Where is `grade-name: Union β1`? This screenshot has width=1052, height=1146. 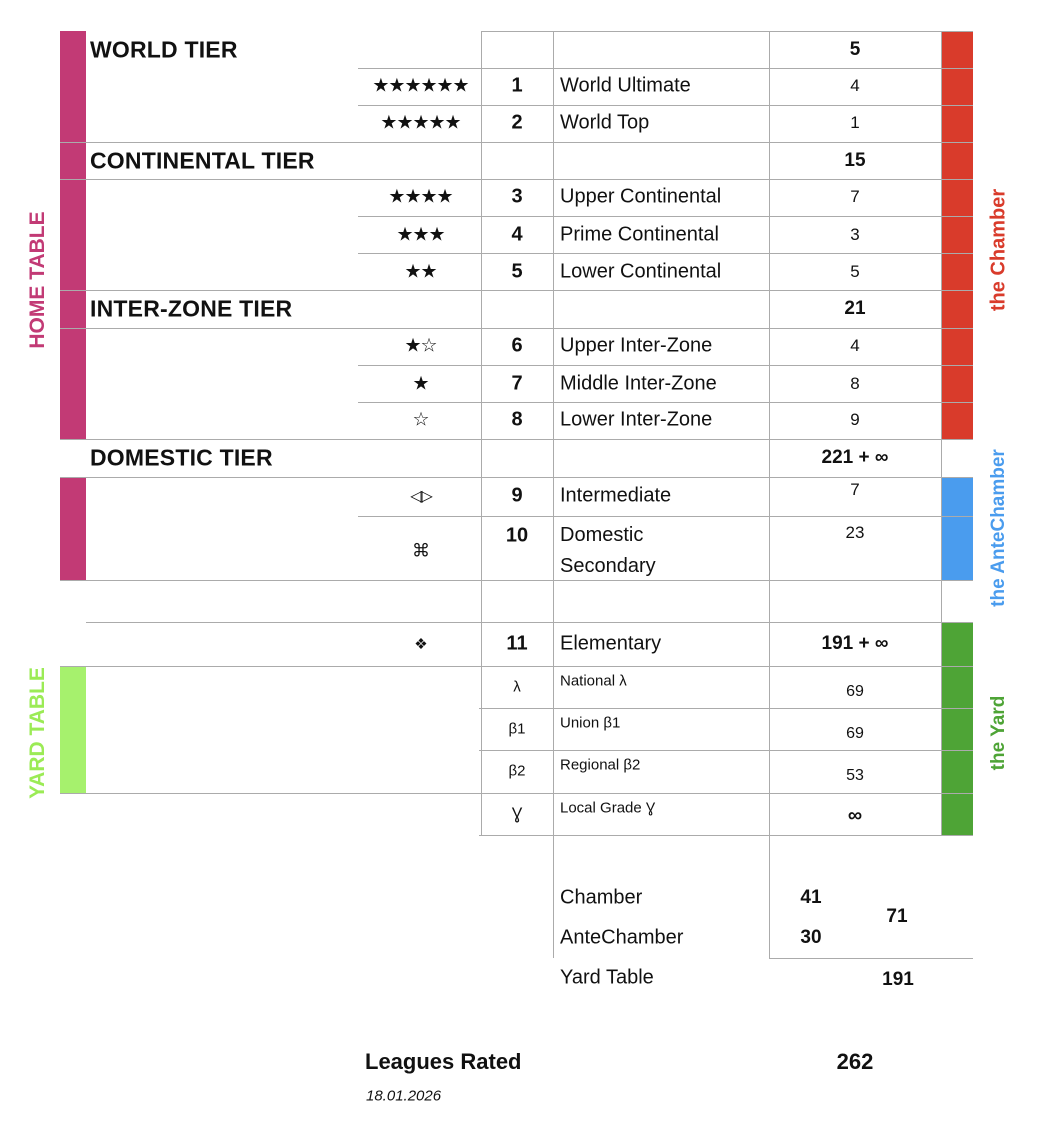
grade-name: Union β1 is located at coordinates (590, 723).